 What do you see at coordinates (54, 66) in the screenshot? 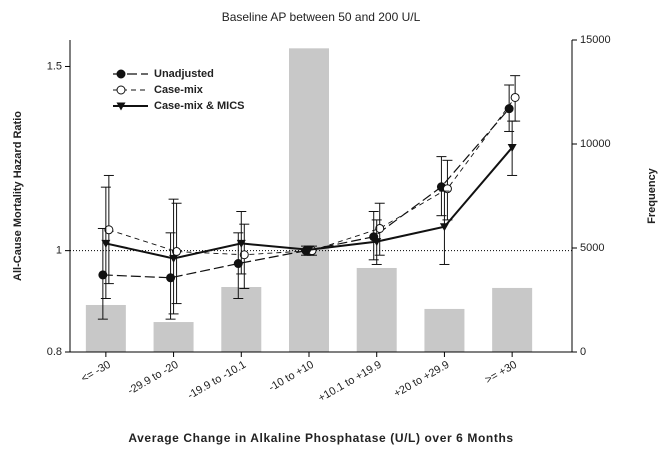
I see `y-tick-label: 1.5` at bounding box center [54, 66].